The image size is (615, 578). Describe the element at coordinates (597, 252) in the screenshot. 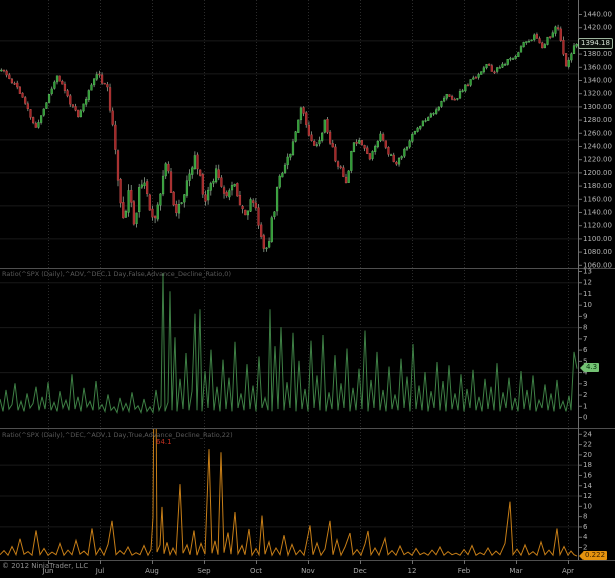

I see `axis-tick-label: 1080.00` at that location.